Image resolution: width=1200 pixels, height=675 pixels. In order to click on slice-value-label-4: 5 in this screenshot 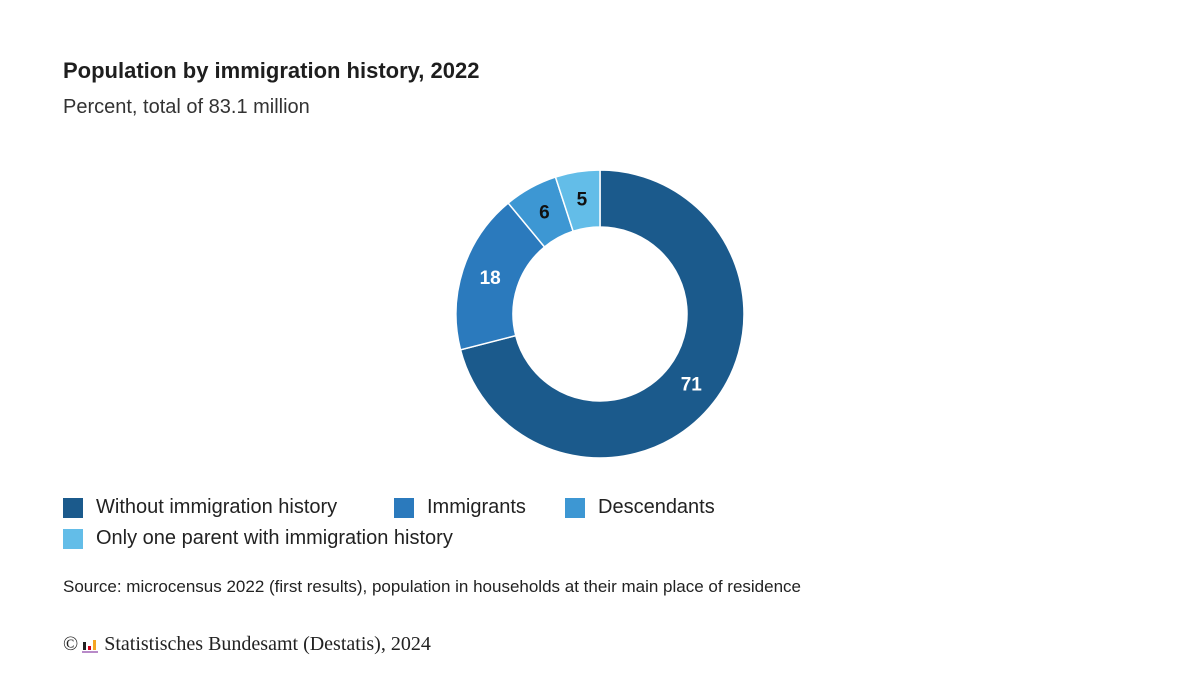, I will do `click(582, 199)`.